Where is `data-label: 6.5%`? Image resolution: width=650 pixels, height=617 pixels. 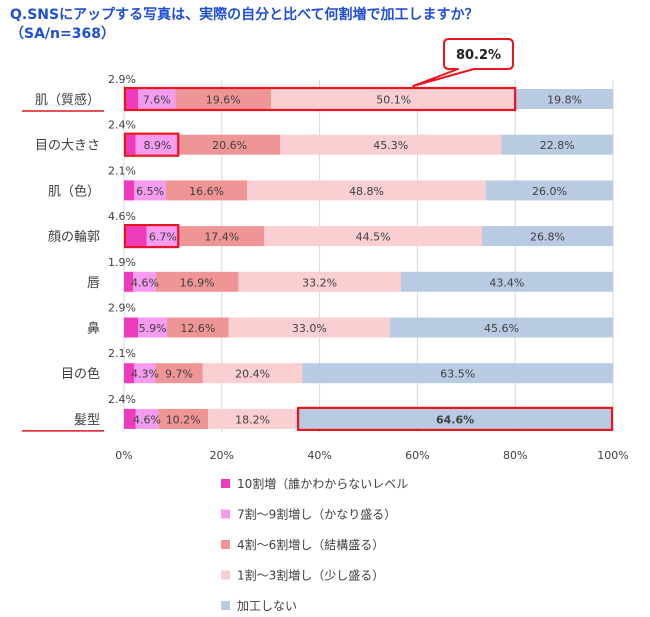
data-label: 6.5% is located at coordinates (150, 191).